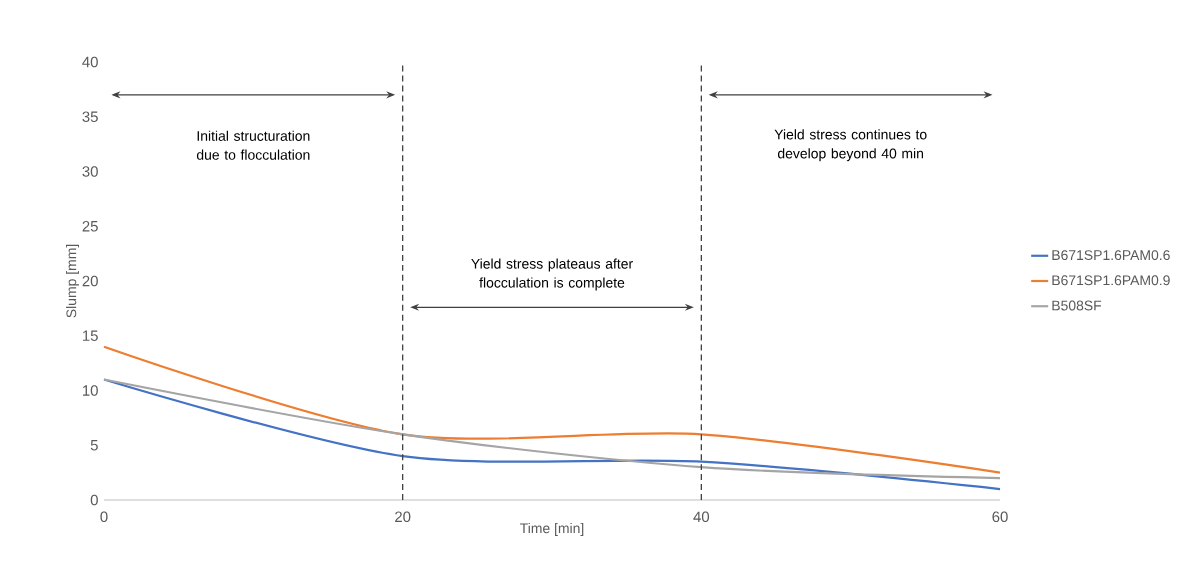 This screenshot has width=1198, height=578. What do you see at coordinates (90, 390) in the screenshot?
I see `y-tick-label: 10` at bounding box center [90, 390].